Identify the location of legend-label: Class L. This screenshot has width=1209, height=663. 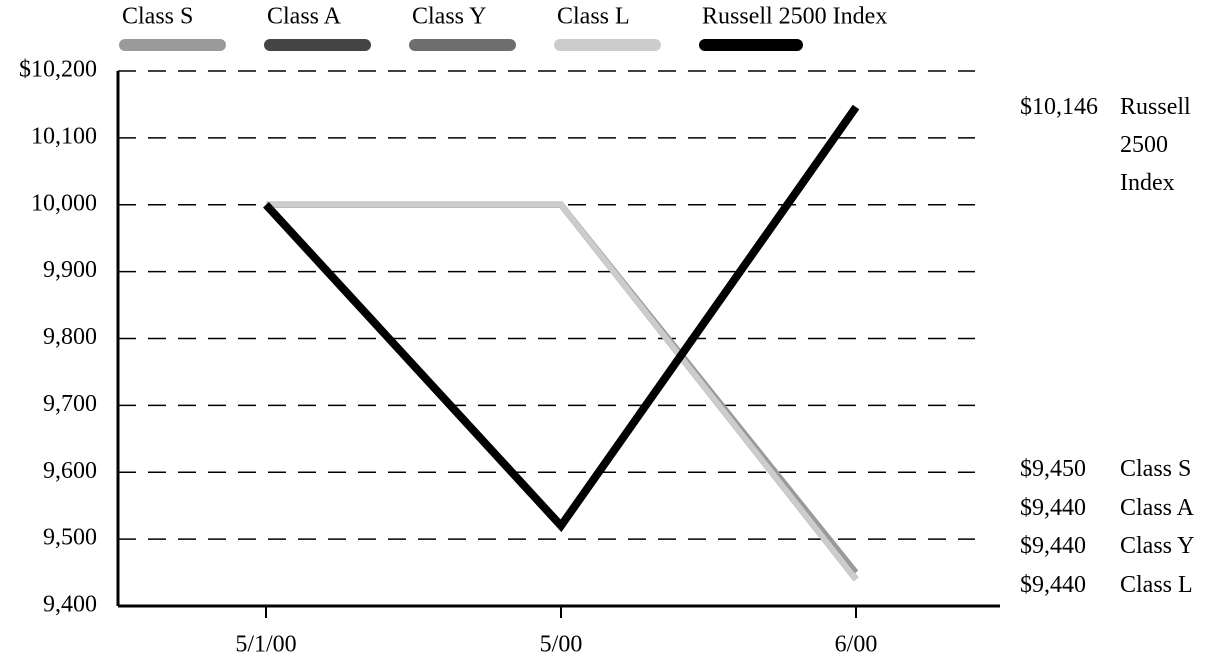
(593, 17).